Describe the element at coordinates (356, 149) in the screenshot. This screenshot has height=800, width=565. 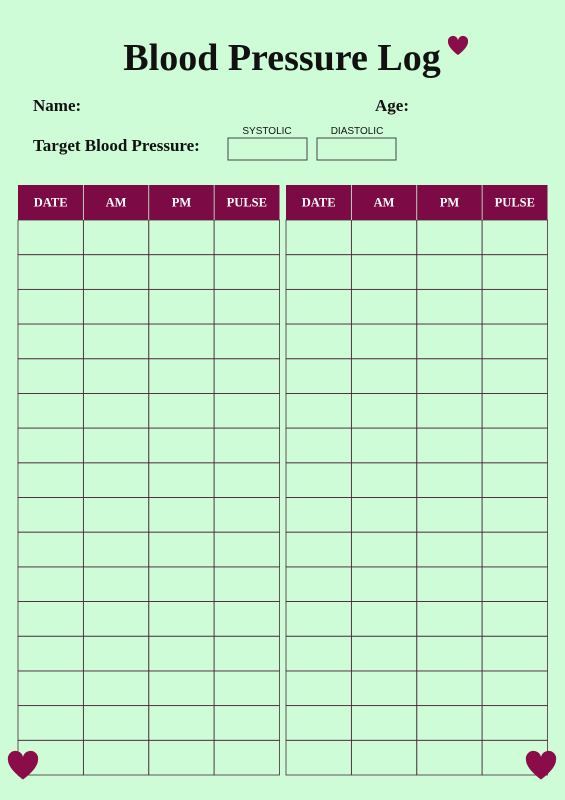
I see `diastolic-box` at that location.